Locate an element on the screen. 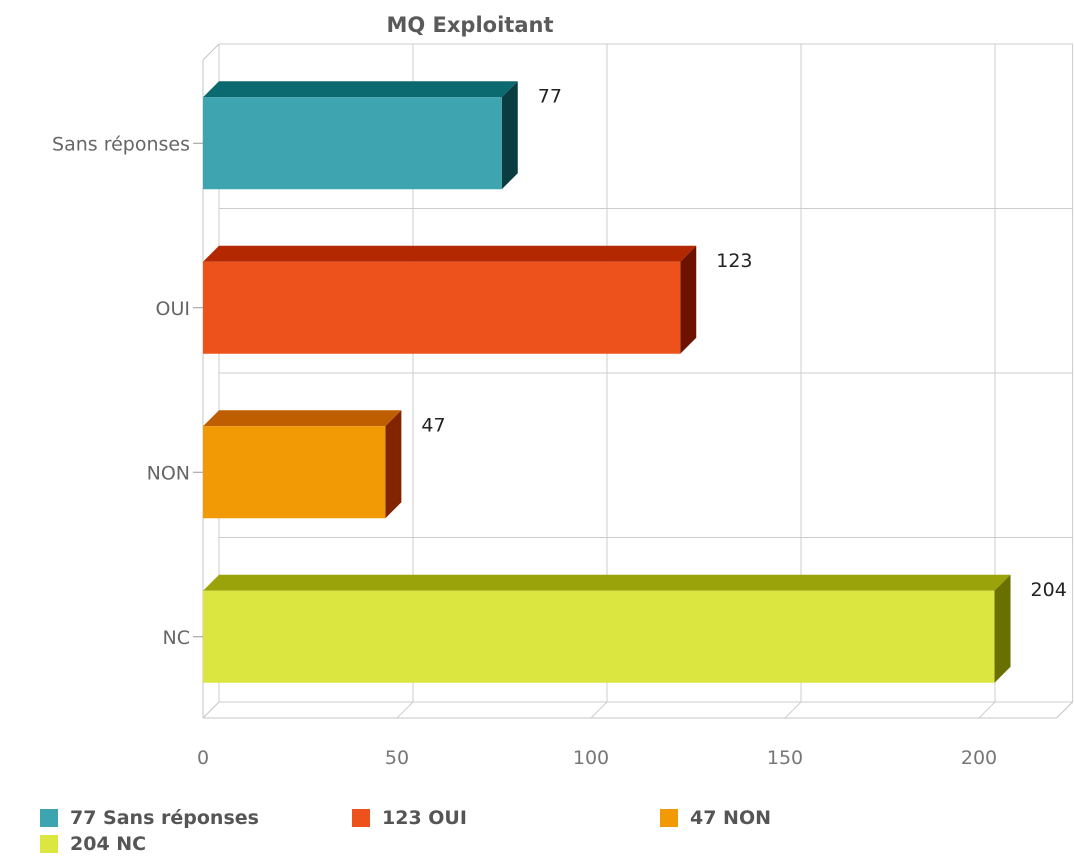  legend-item-sans-reponses: 77 Sans réponses is located at coordinates (149, 818).